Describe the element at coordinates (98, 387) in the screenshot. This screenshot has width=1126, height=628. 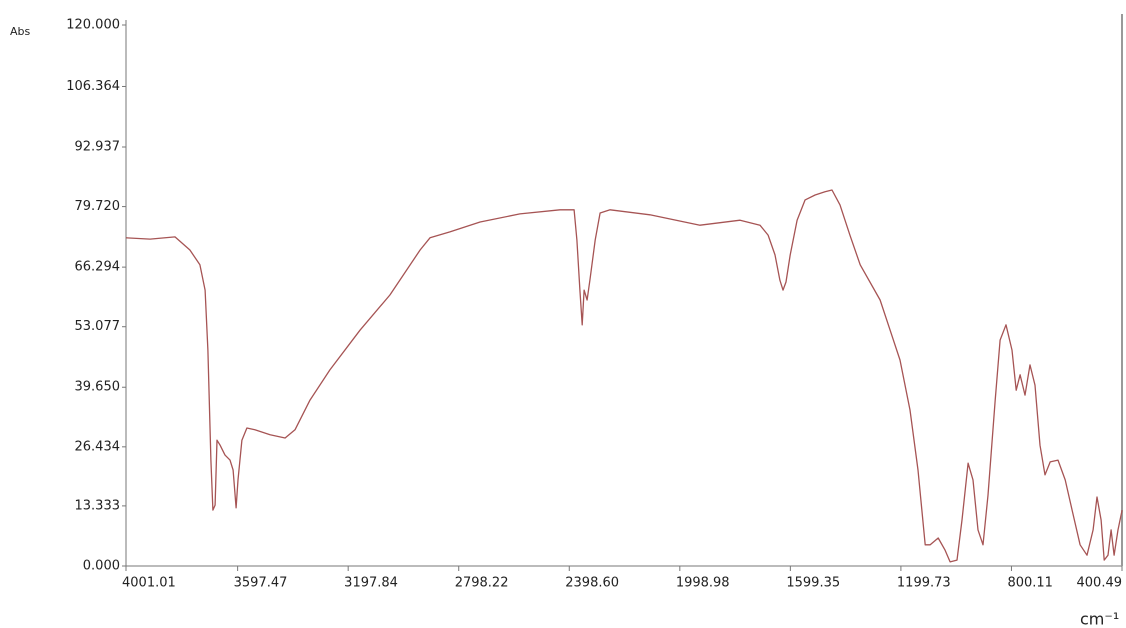
I see `y-tick-label: 39.650` at that location.